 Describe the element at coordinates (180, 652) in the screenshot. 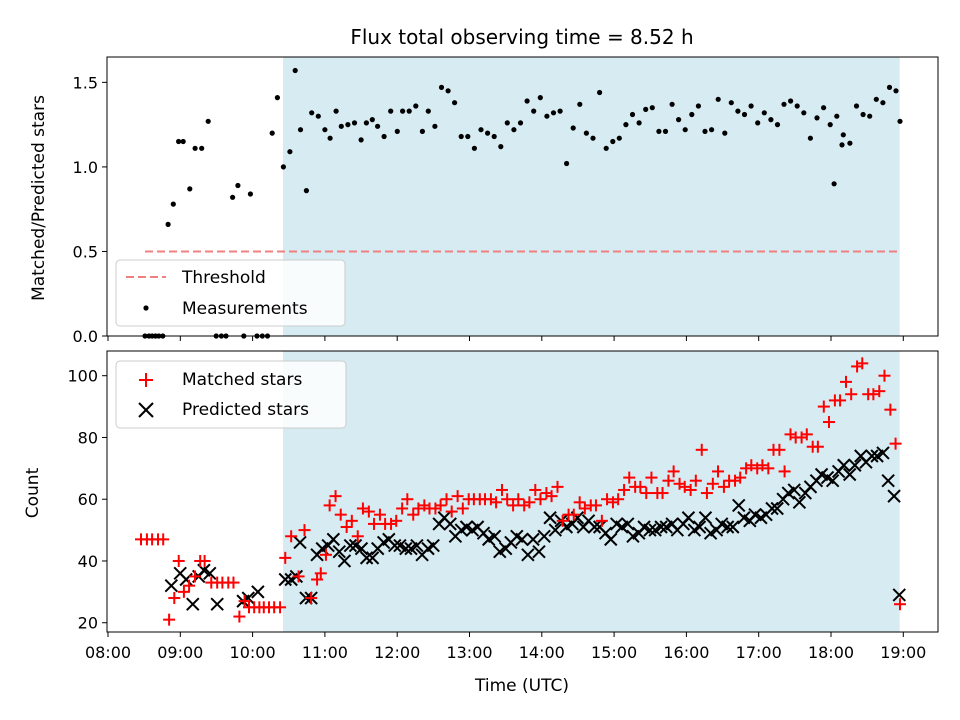

I see `x-tick-label: 09:00` at that location.